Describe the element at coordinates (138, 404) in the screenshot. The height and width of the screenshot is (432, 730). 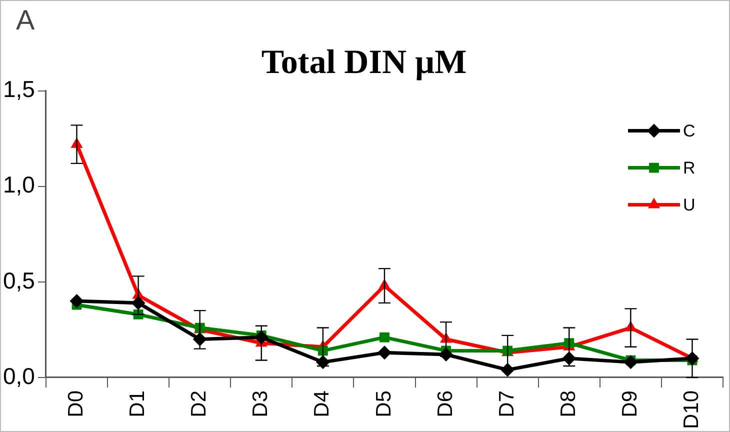
I see `x-tick-label: D1` at that location.